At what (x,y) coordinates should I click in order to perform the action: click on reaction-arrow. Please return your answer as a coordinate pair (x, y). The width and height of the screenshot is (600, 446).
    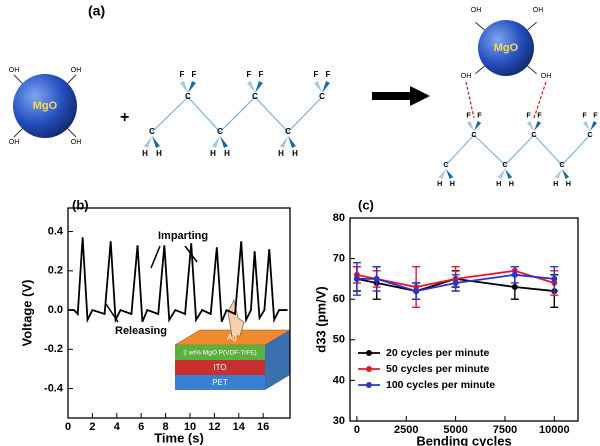
    Looking at the image, I should click on (401, 96).